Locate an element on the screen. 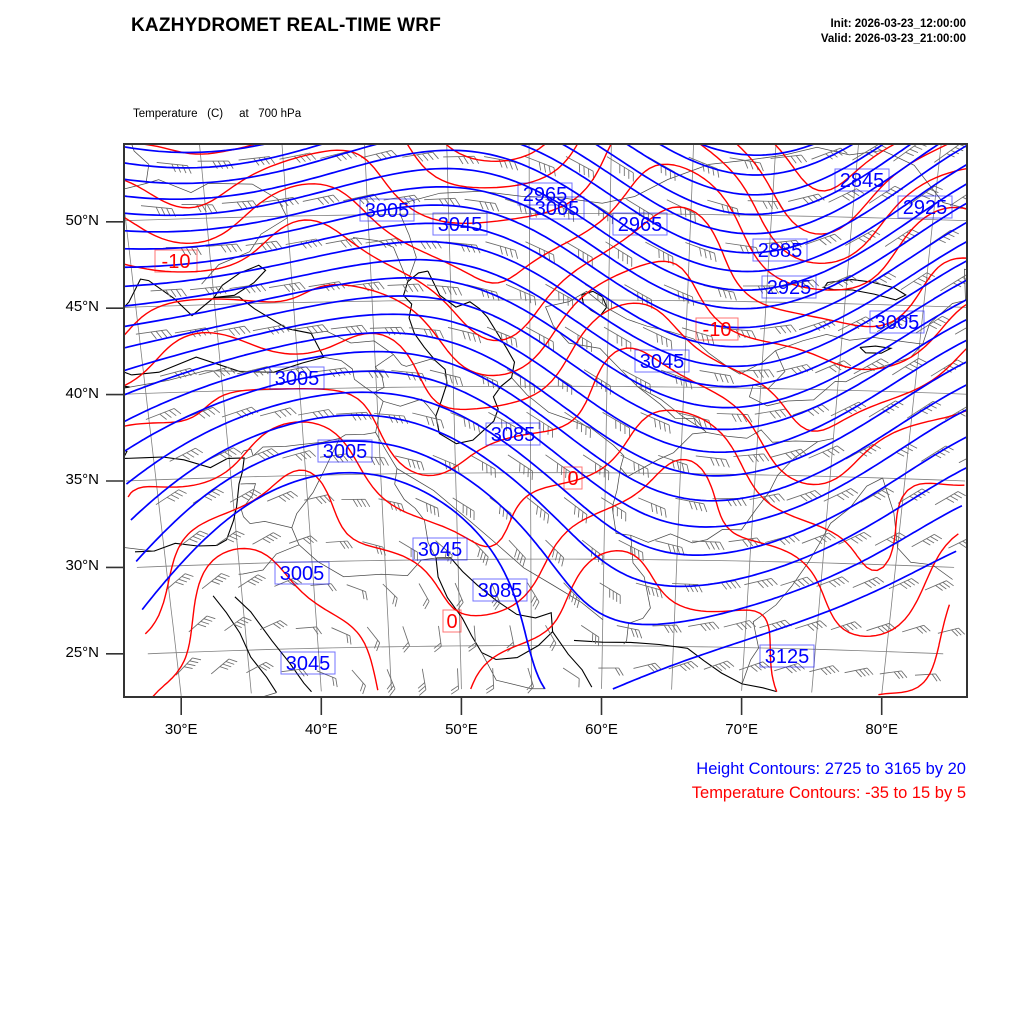  init-time: Init: 2026-03-23_12:00:00 is located at coordinates (898, 24).